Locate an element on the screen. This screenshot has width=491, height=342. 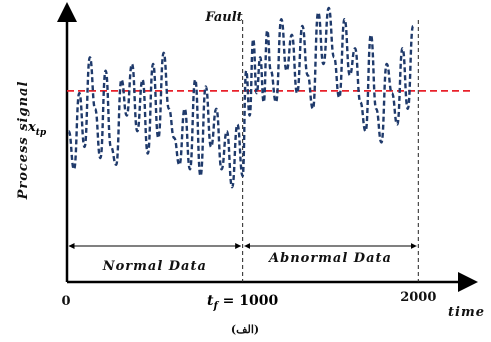
figure-caption: (الف) is located at coordinates (245, 329).